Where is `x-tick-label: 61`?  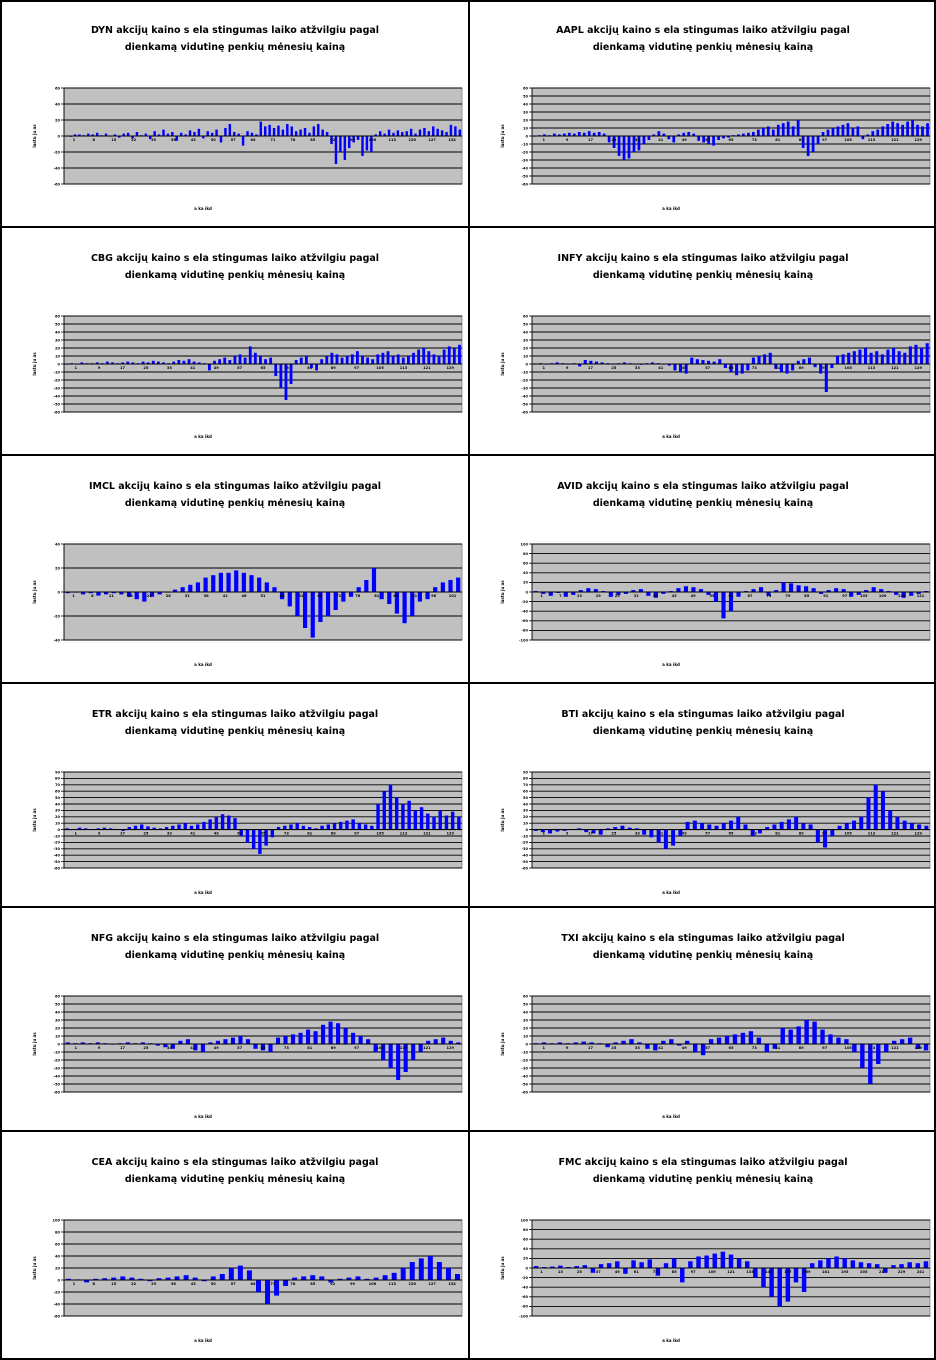 x-tick-label: 61 is located at coordinates (301, 596).